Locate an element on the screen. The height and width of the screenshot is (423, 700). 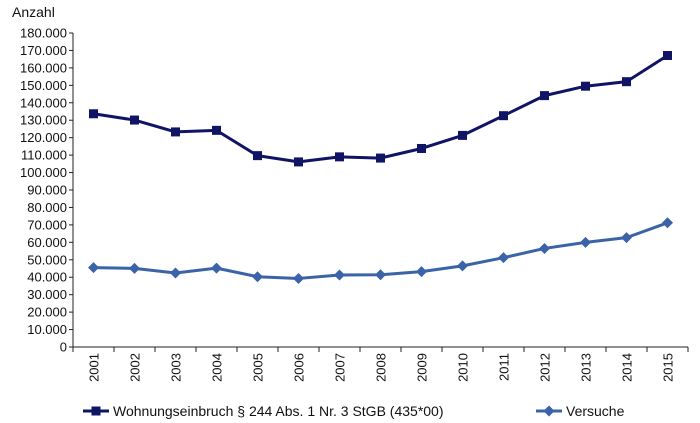
legend-item-2: Versuche is located at coordinates (580, 411).